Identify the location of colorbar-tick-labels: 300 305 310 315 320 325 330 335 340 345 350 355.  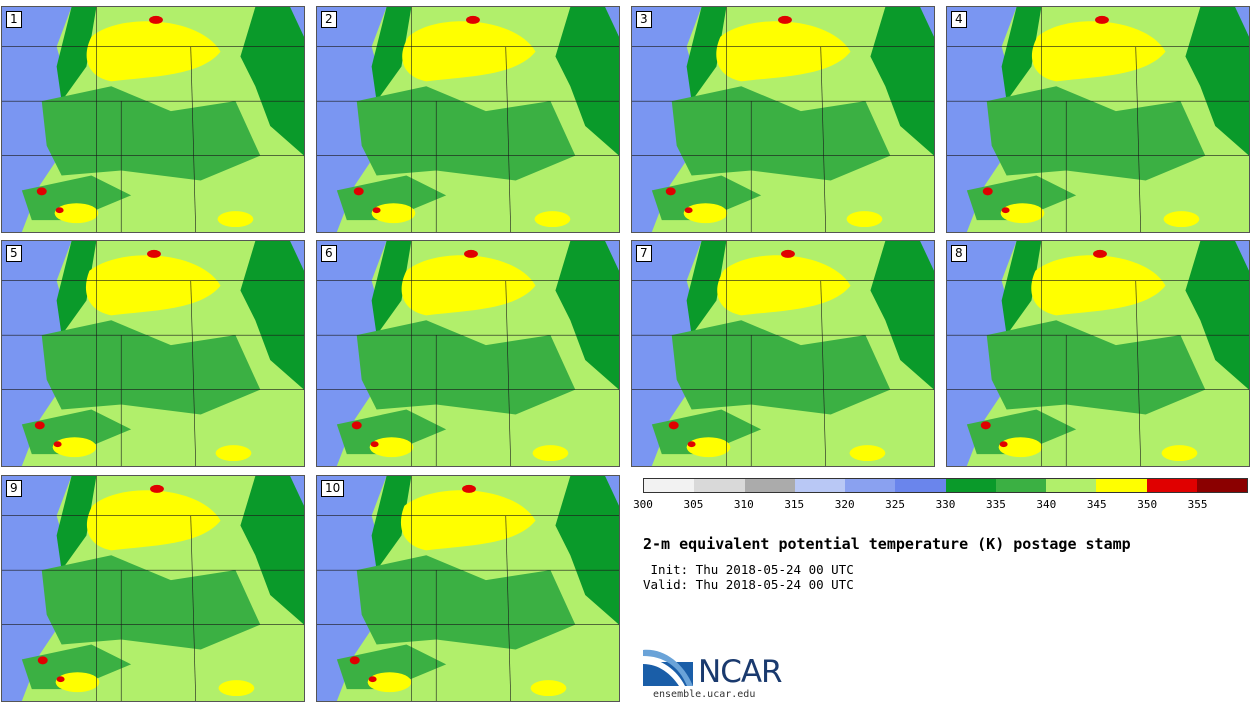
(940, 506).